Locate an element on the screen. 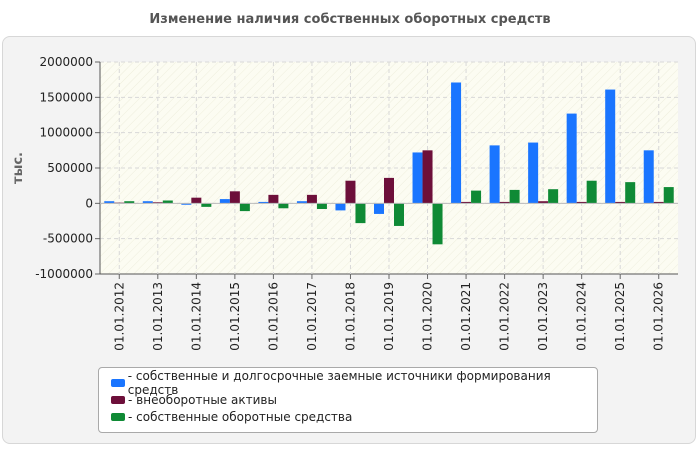  y-tick-label: 1000000 is located at coordinates (66, 133).